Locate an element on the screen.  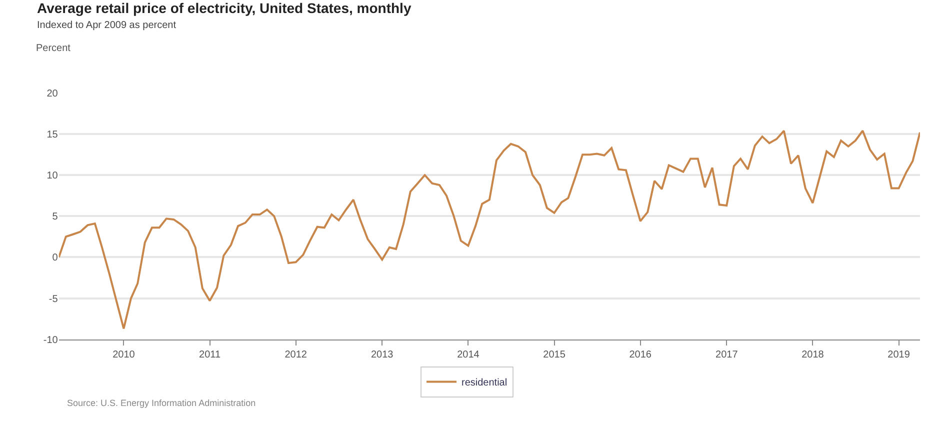
x-tick-label: 2012 is located at coordinates (296, 354).